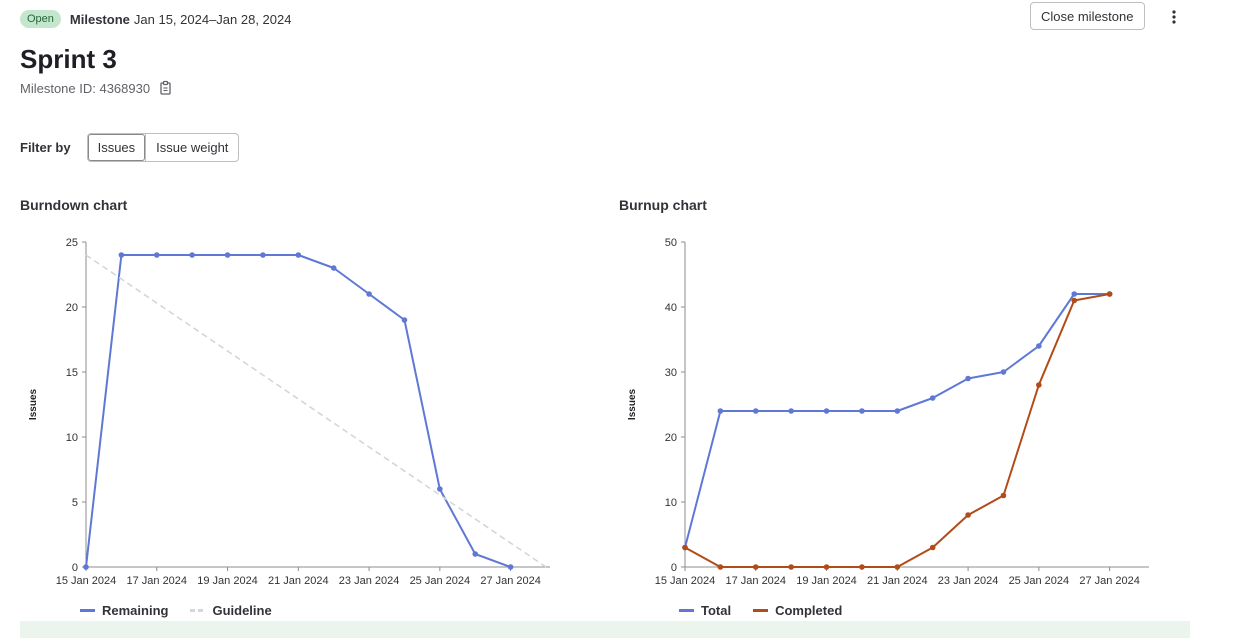  What do you see at coordinates (227, 581) in the screenshot?
I see `burndown-x-tick-label: 19 Jan 2024` at bounding box center [227, 581].